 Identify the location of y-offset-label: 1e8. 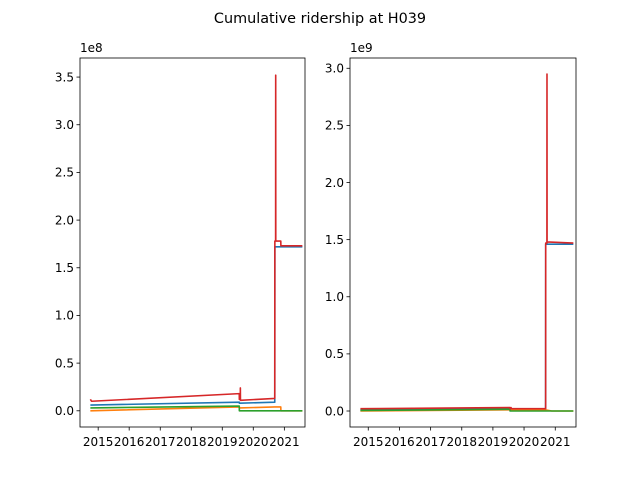
(91, 48).